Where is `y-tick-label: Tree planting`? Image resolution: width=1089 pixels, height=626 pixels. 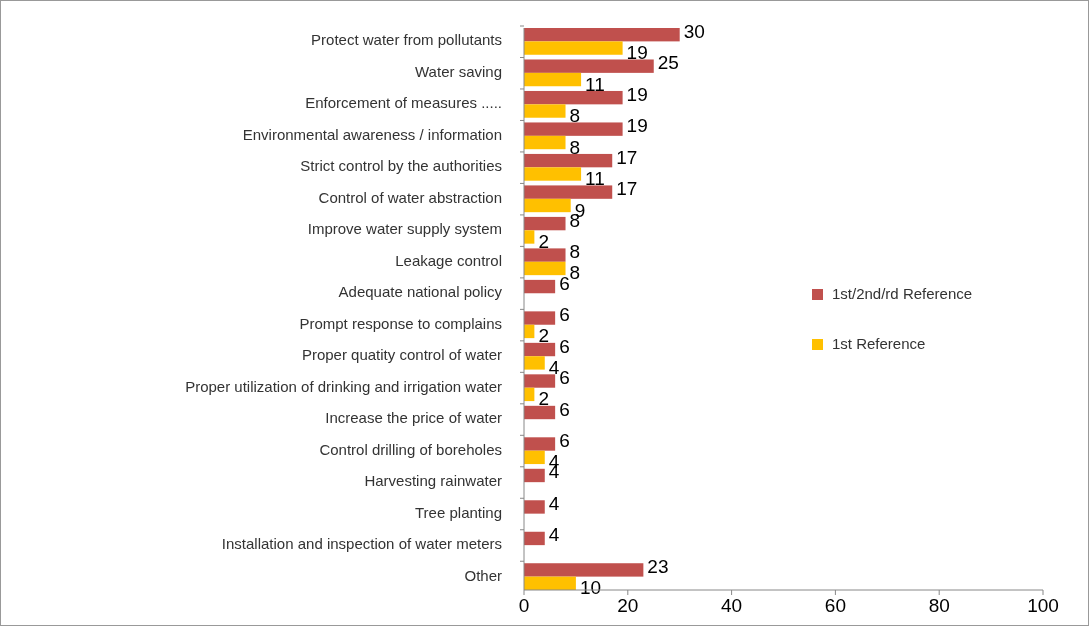
y-tick-label: Tree planting is located at coordinates (458, 512).